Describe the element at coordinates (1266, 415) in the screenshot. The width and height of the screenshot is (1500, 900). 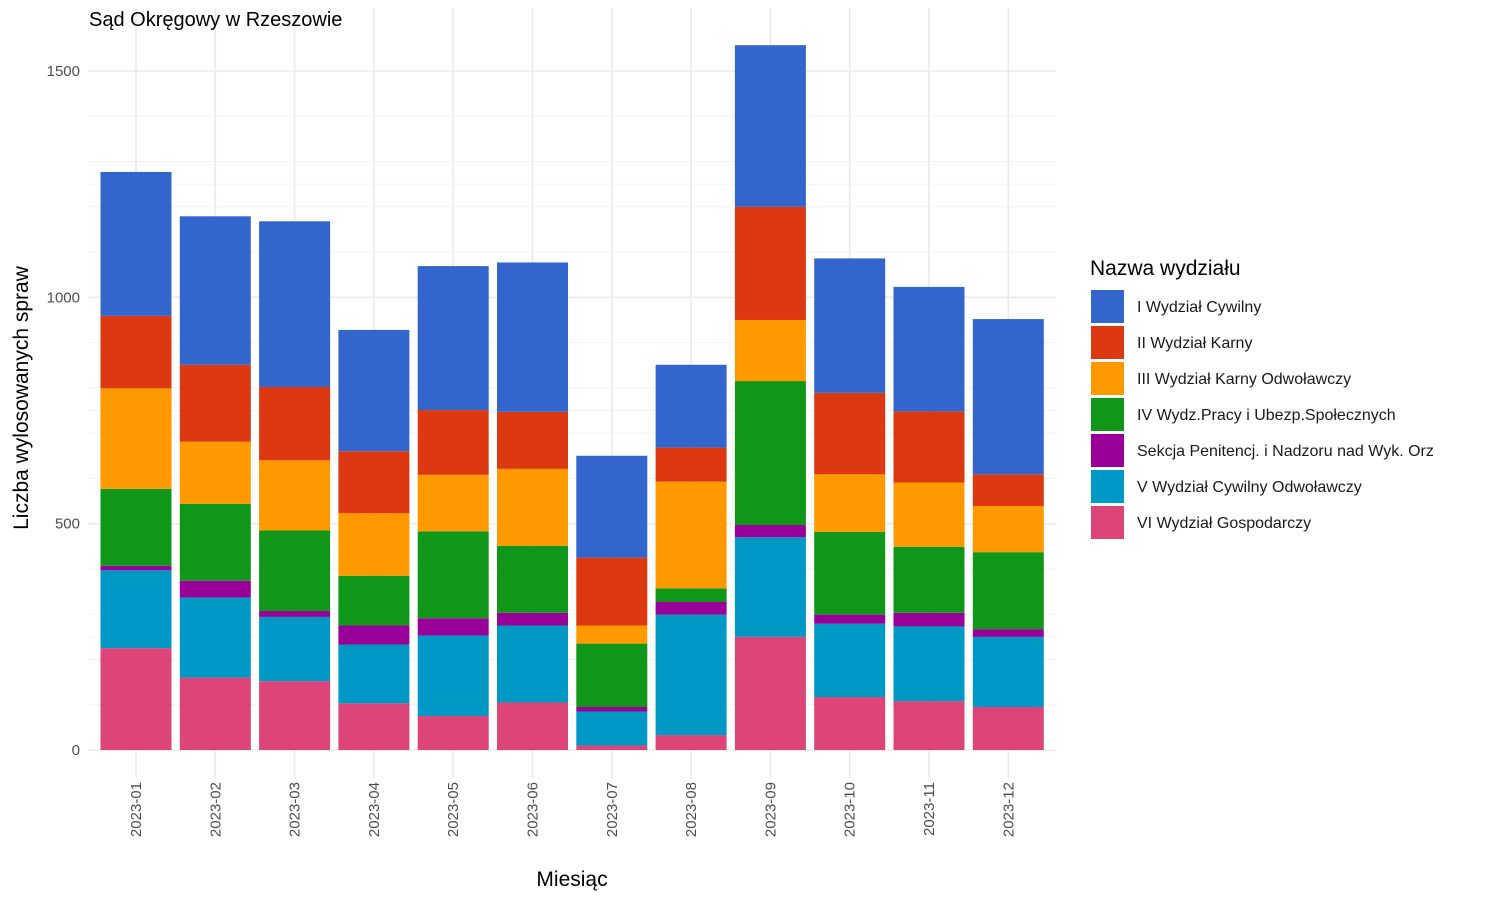
I see `legend-label: IV Wydz.Pracy i Ubezp.Społecznych` at that location.